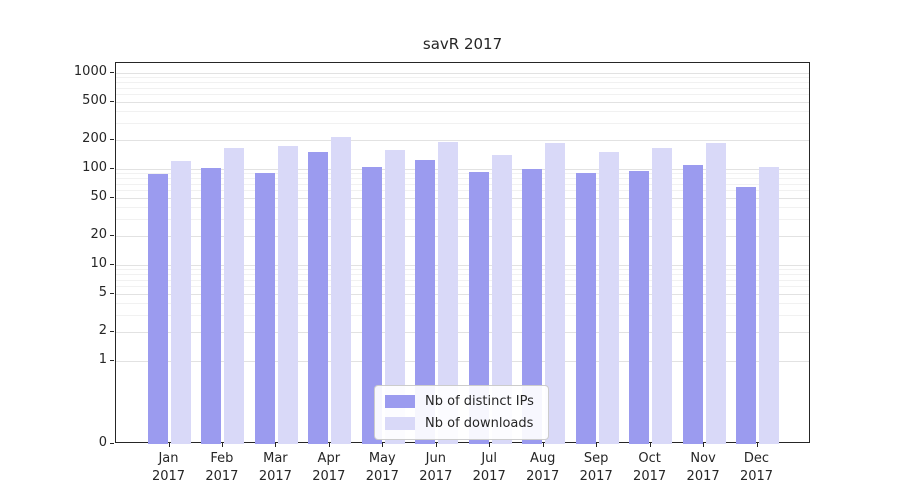 The height and width of the screenshot is (500, 900). I want to click on bar-mar-downloads, so click(287, 295).